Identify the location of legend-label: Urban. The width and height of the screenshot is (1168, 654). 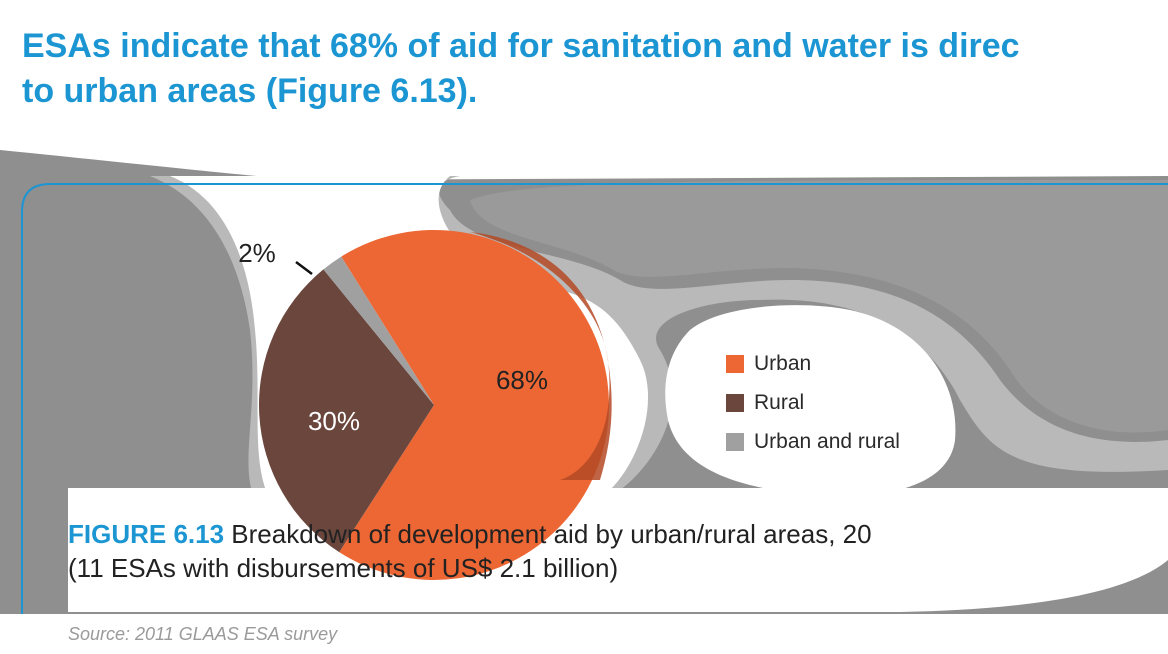
(783, 363).